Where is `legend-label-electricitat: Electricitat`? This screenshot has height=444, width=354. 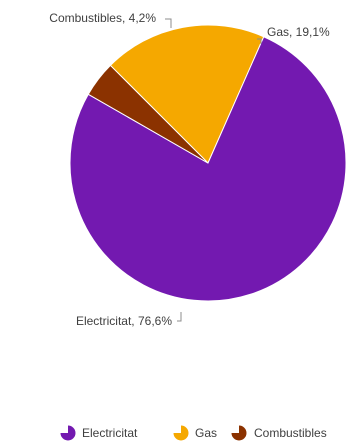
legend-label-electricitat: Electricitat is located at coordinates (110, 433).